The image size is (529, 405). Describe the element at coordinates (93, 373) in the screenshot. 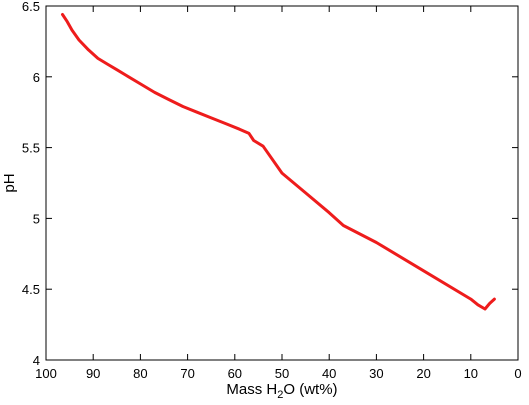

I see `x-tick-label: 90` at that location.